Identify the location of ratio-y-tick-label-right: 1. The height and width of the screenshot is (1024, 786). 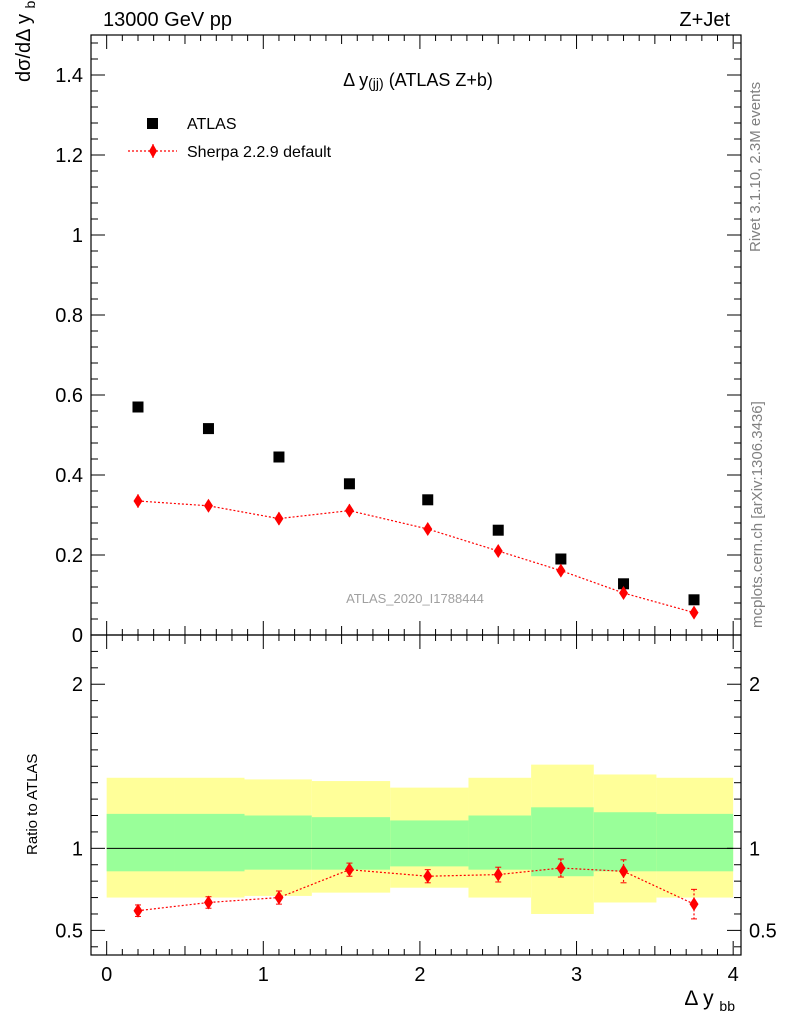
(754, 849).